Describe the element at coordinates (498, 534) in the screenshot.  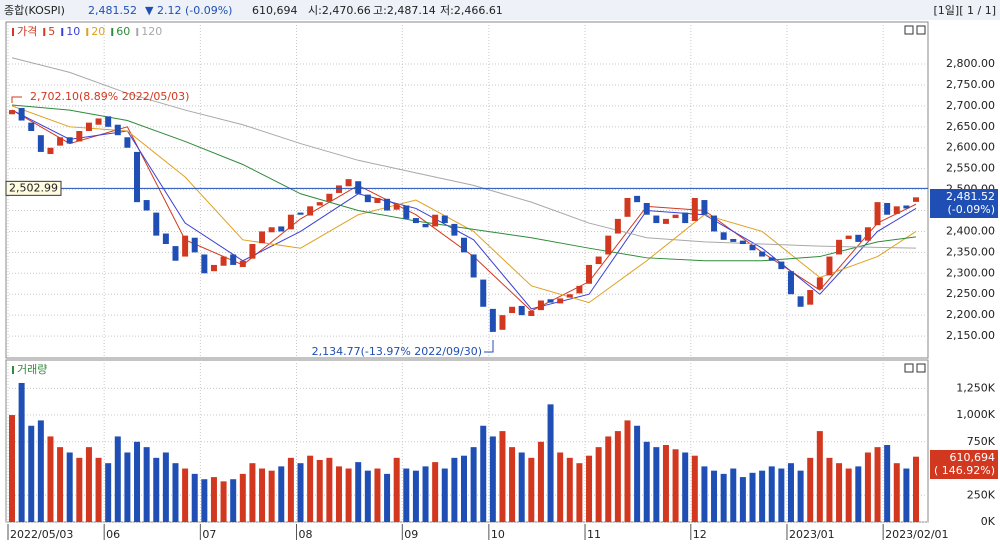
I see `x-tick-label: 10` at that location.